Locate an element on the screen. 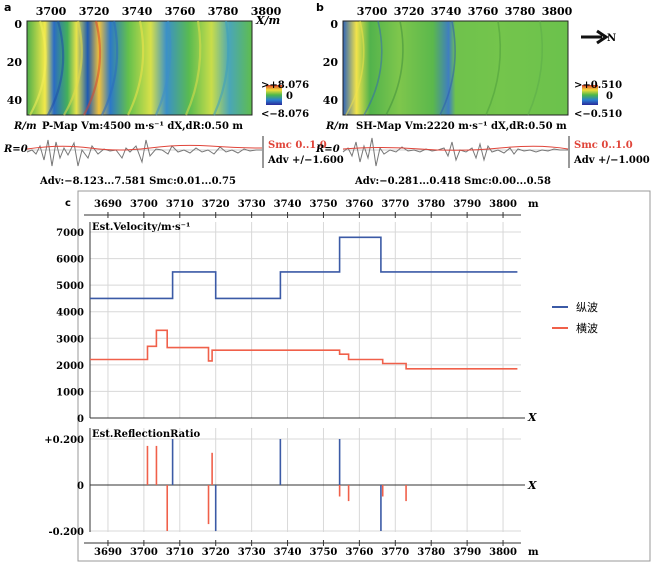 This screenshot has width=666, height=563. sh-scale-min: <−0.510 is located at coordinates (598, 114).